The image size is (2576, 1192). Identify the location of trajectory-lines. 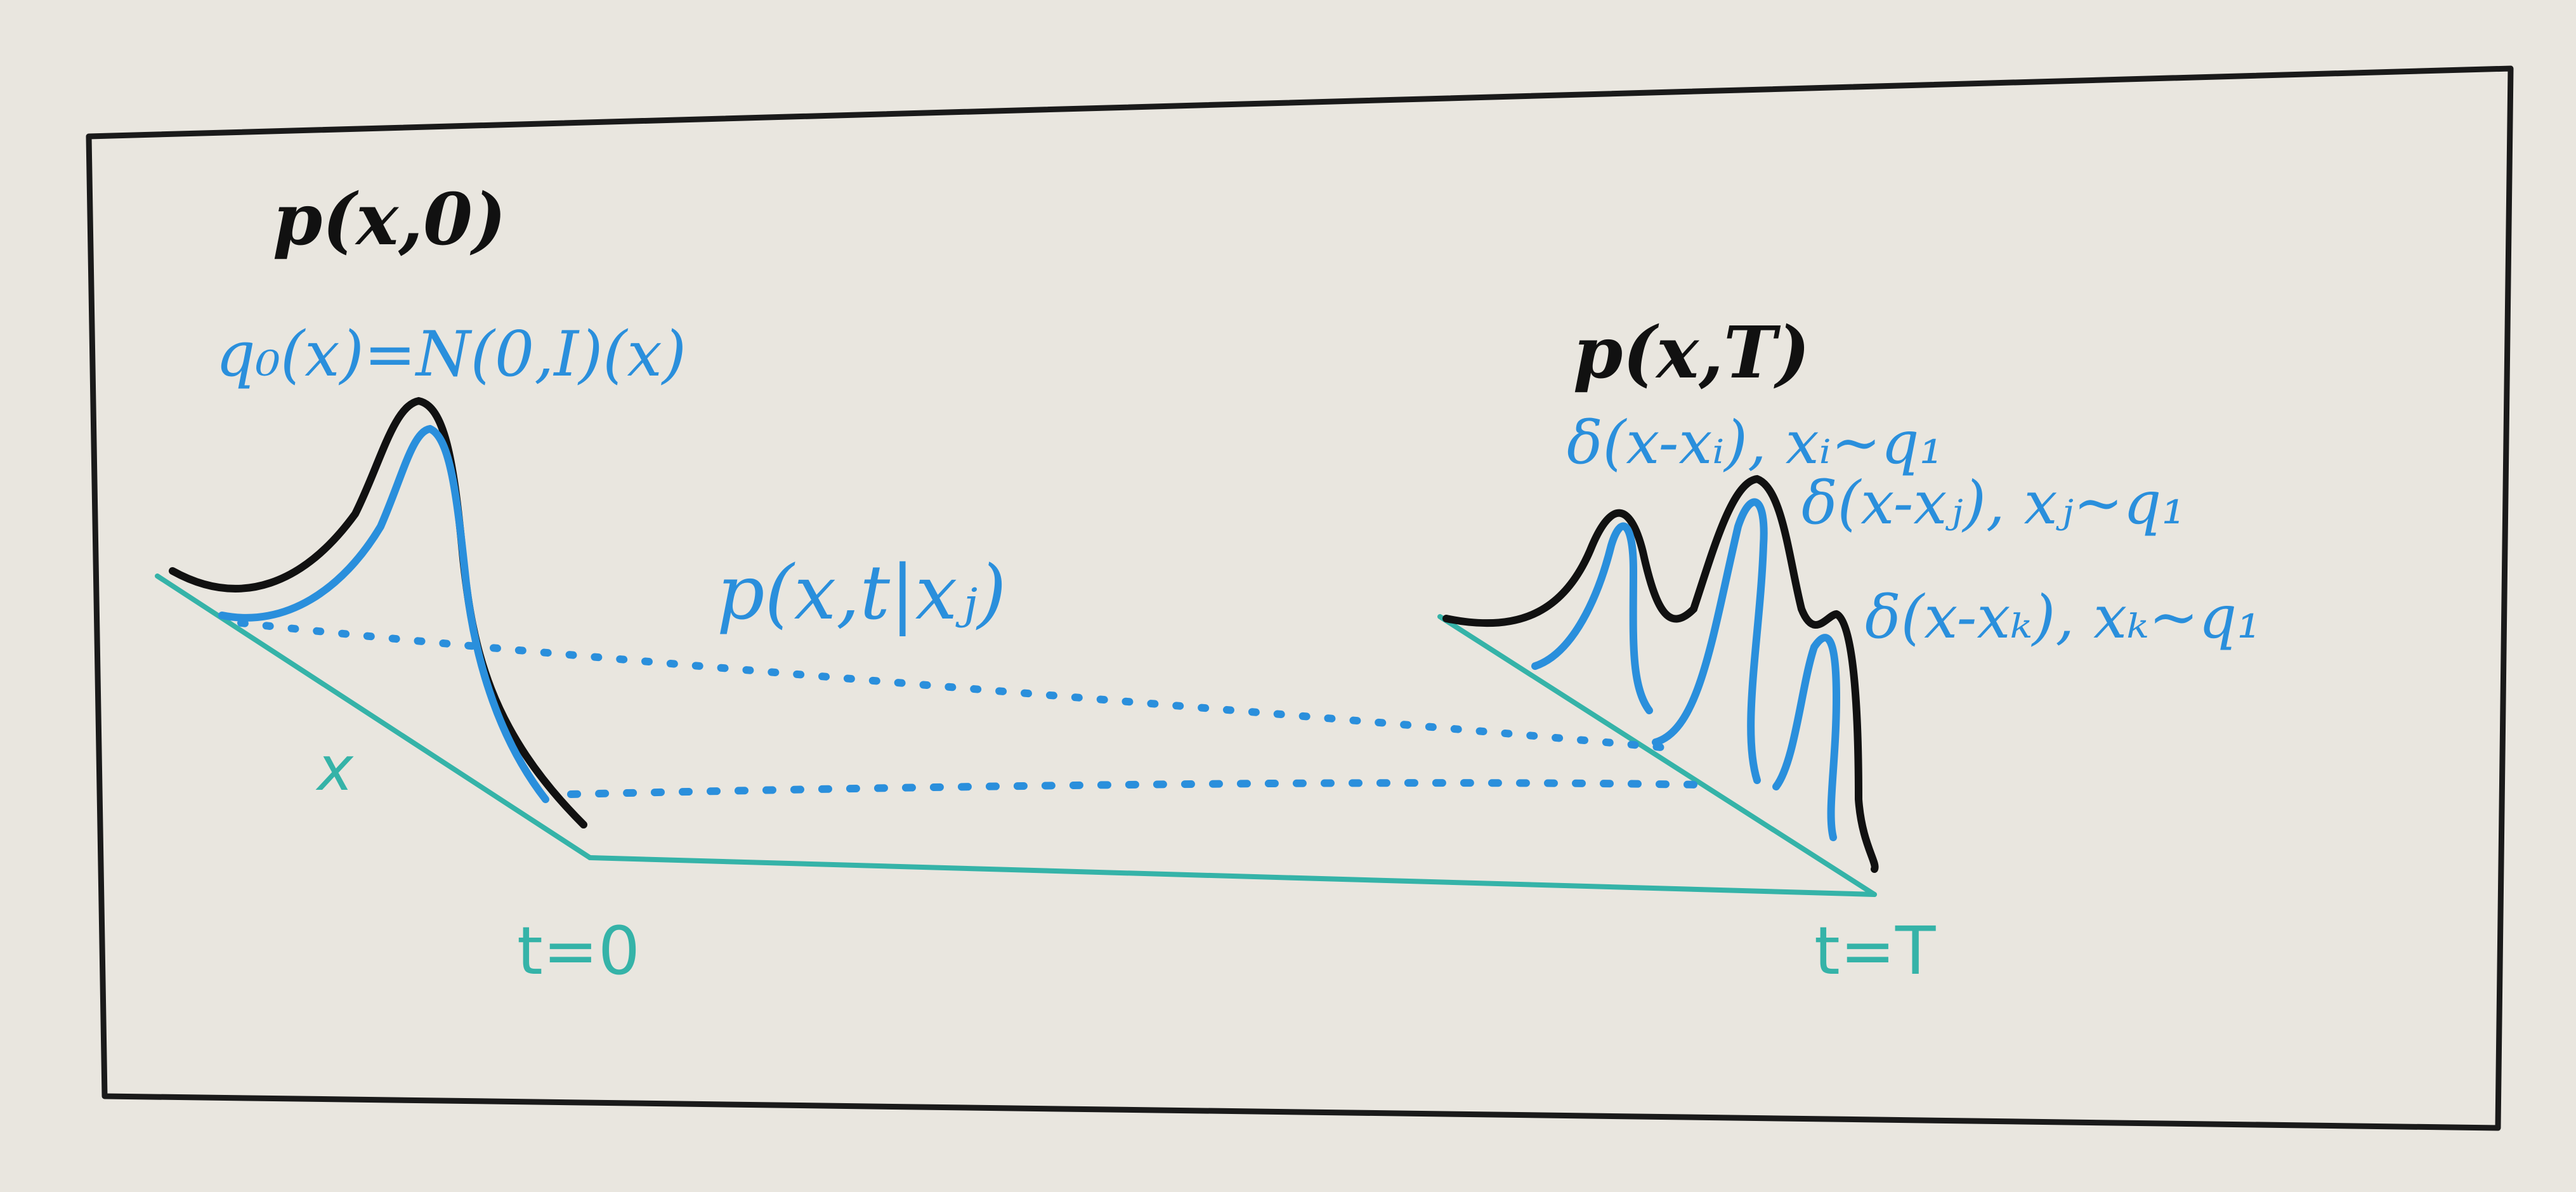
(970, 708).